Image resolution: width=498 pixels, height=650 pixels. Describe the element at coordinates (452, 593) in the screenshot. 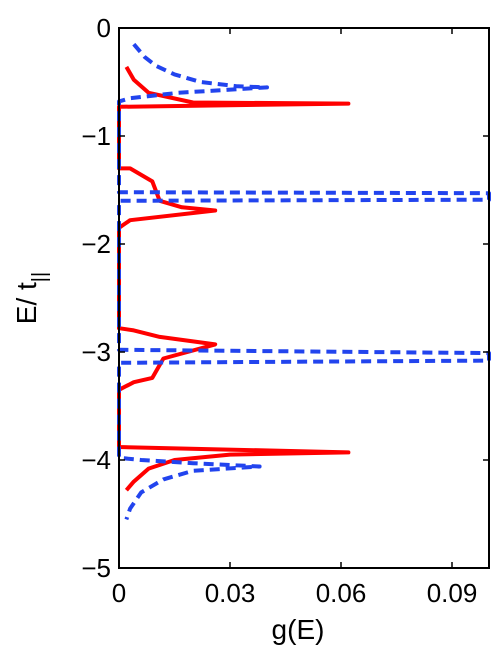

I see `x-tick-label: 0.09` at that location.